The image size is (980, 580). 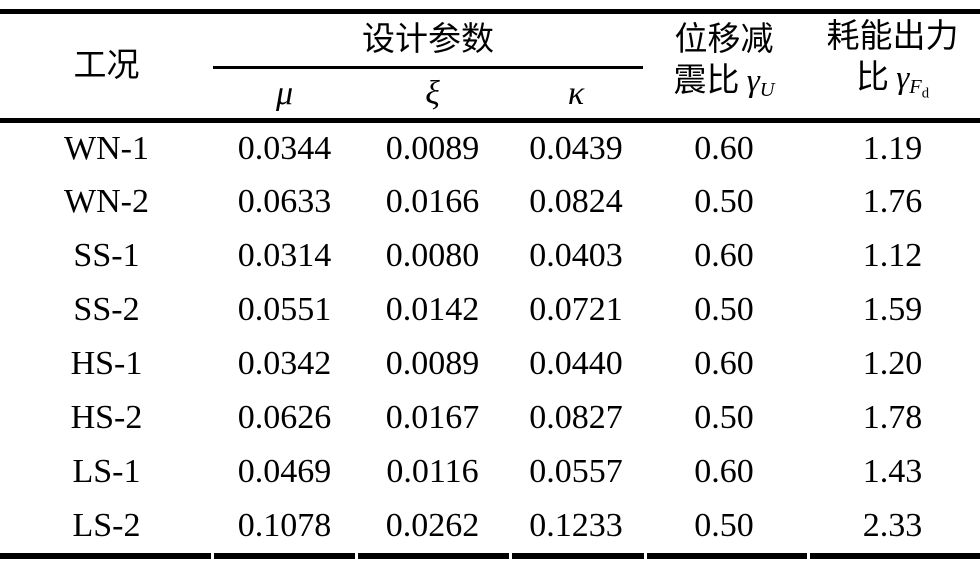 I want to click on cell-gamma-fd: 1.78, so click(x=892, y=417).